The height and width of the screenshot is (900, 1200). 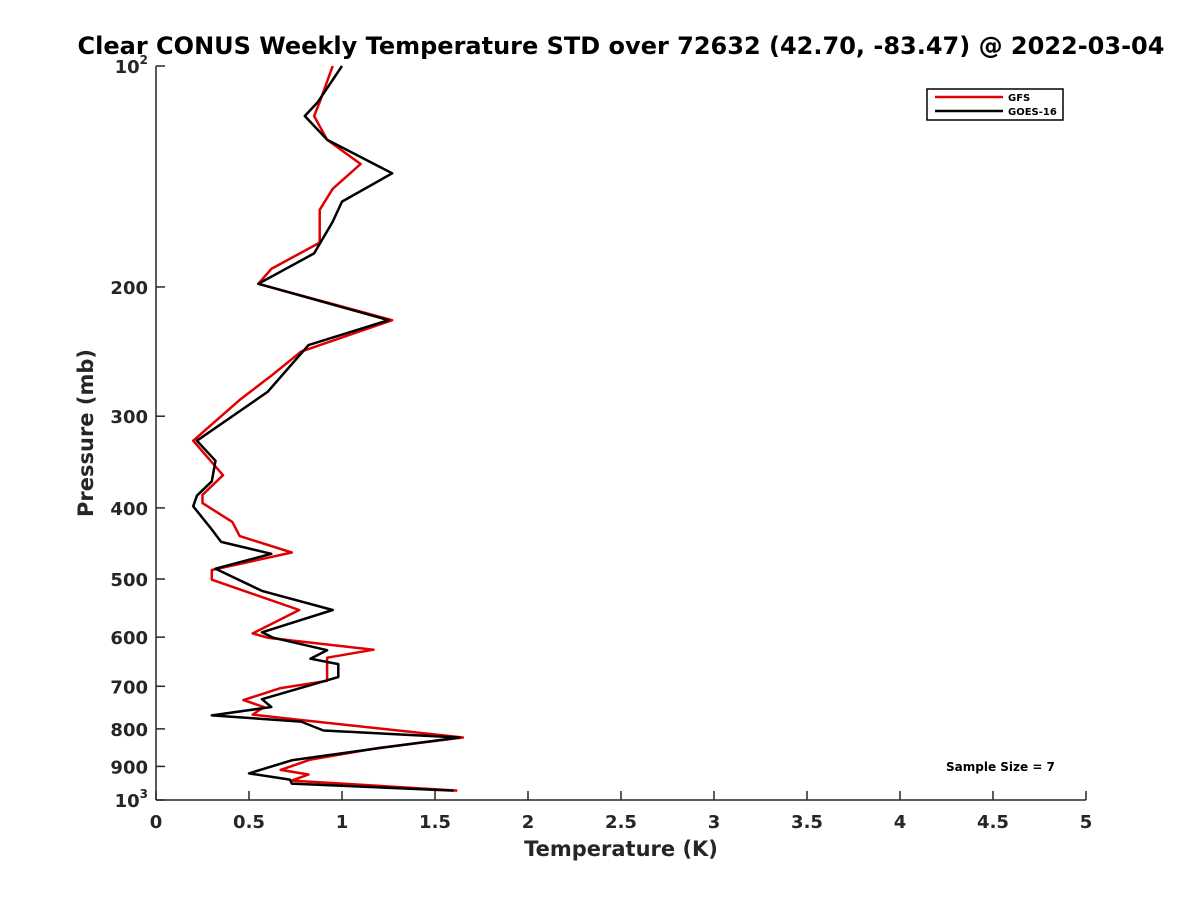 What do you see at coordinates (900, 822) in the screenshot?
I see `x-tick-label: 4` at bounding box center [900, 822].